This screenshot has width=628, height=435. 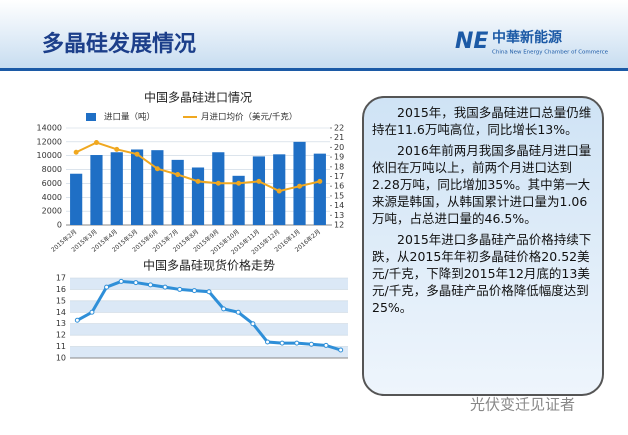 What do you see at coordinates (52, 183) in the screenshot?
I see `y-tick-label: 6000` at bounding box center [52, 183].